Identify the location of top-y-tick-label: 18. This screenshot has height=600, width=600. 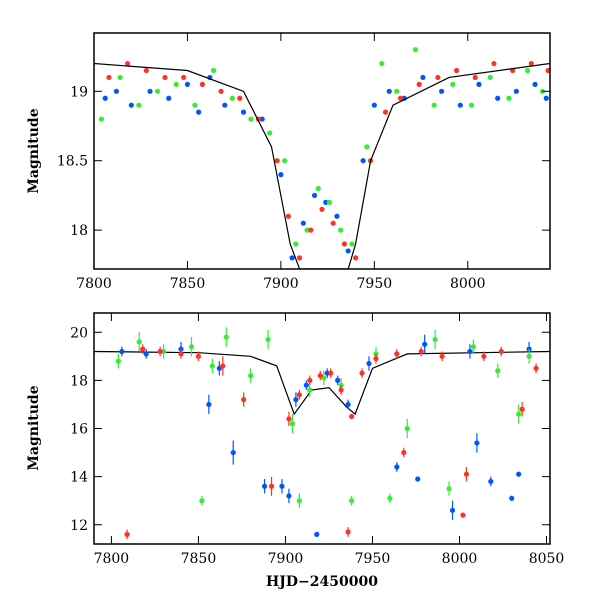
(79, 231).